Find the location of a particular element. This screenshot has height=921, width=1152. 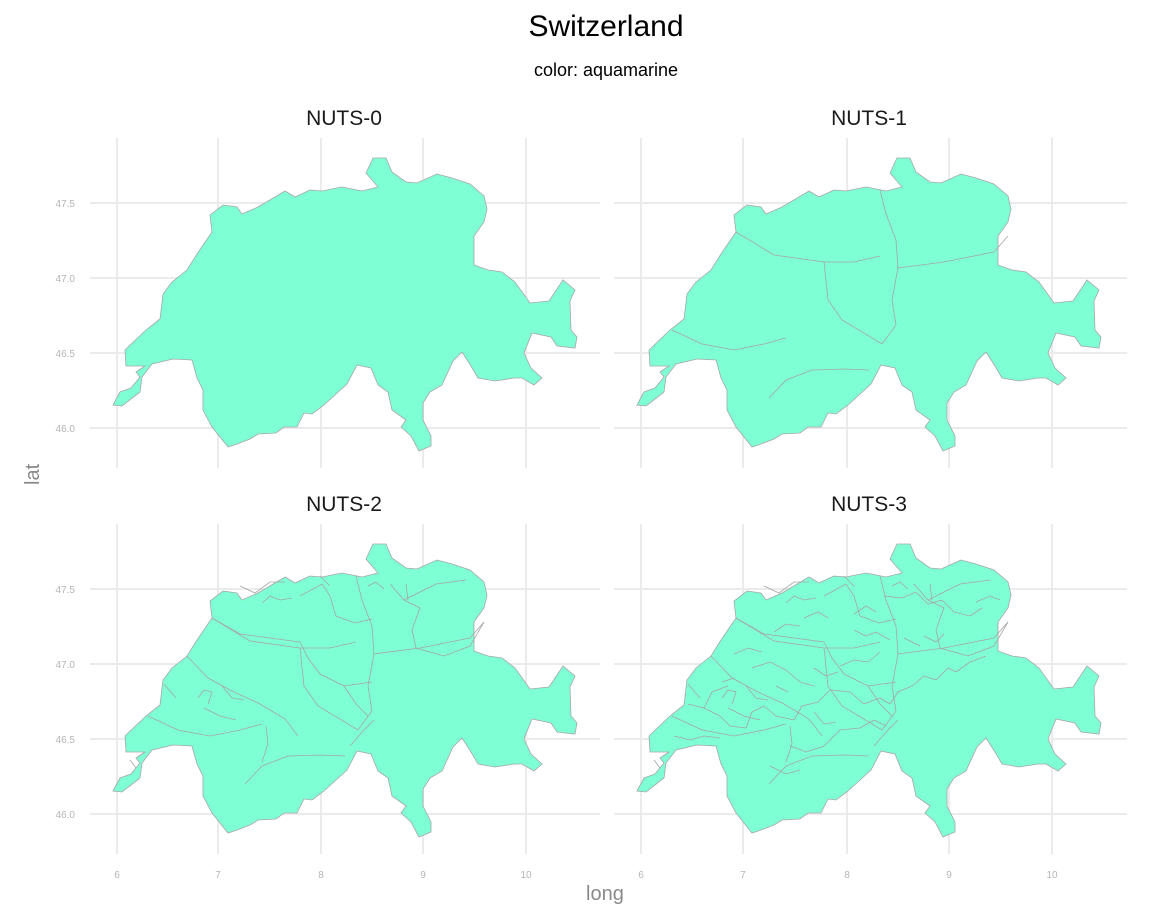

facet-title-nuts-0: NUTS-0 is located at coordinates (344, 118).